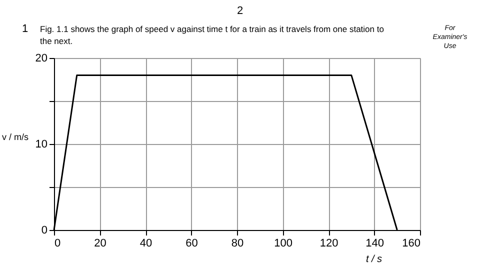  I want to click on y-tick-label: 0, so click(44, 230).